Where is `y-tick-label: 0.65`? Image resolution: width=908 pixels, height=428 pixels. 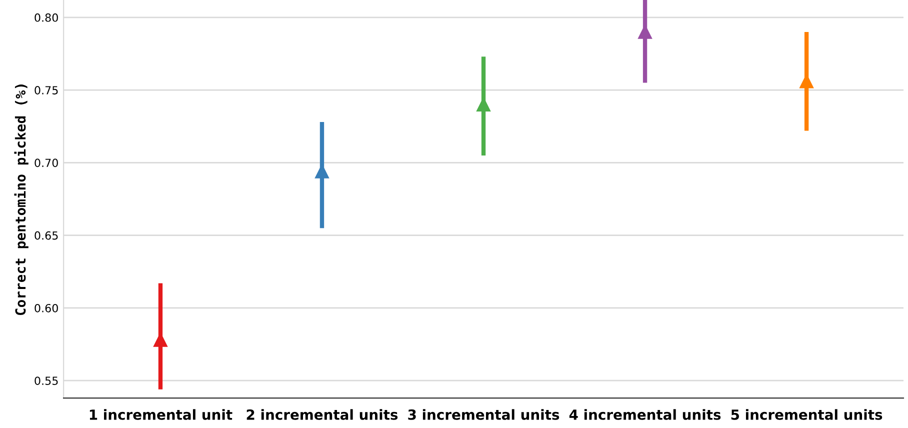 y-tick-label: 0.65 is located at coordinates (46, 235).